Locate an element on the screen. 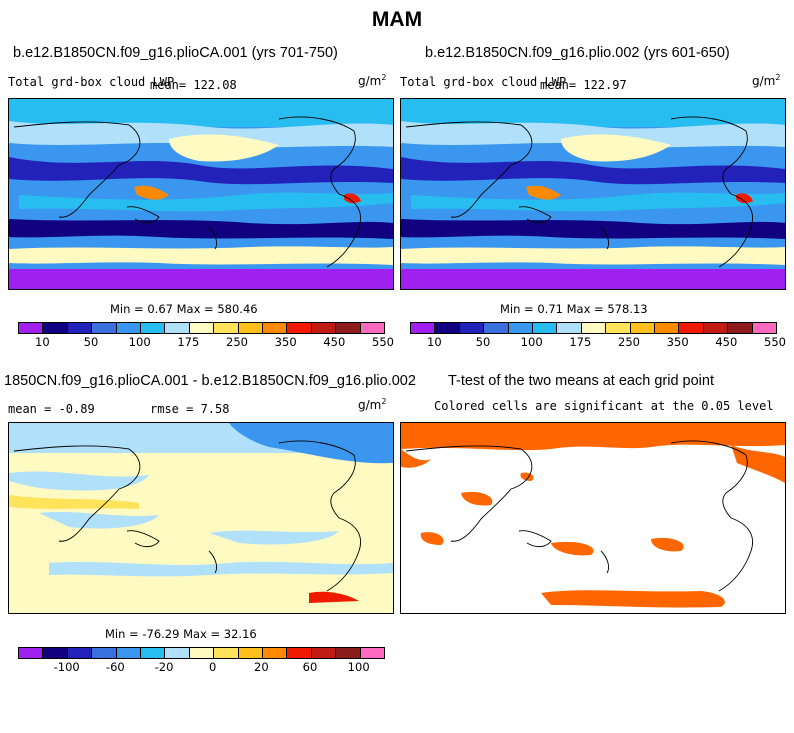  panel1-units: g/m2 is located at coordinates (372, 80).